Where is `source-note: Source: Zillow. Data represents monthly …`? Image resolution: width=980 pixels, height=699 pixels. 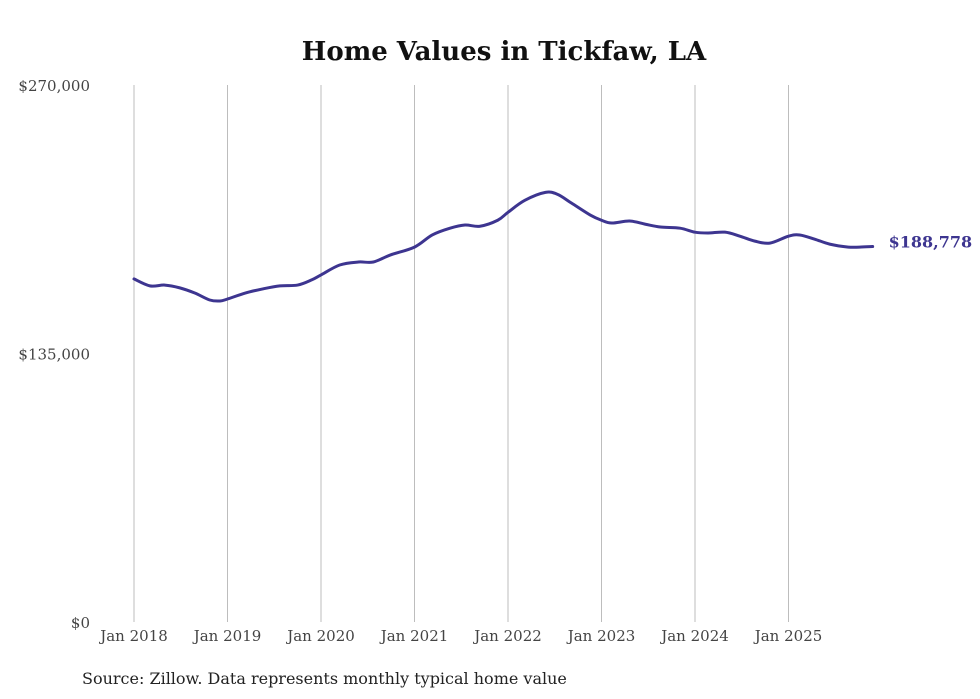
source-note: Source: Zillow. Data represents monthly … is located at coordinates (324, 678).